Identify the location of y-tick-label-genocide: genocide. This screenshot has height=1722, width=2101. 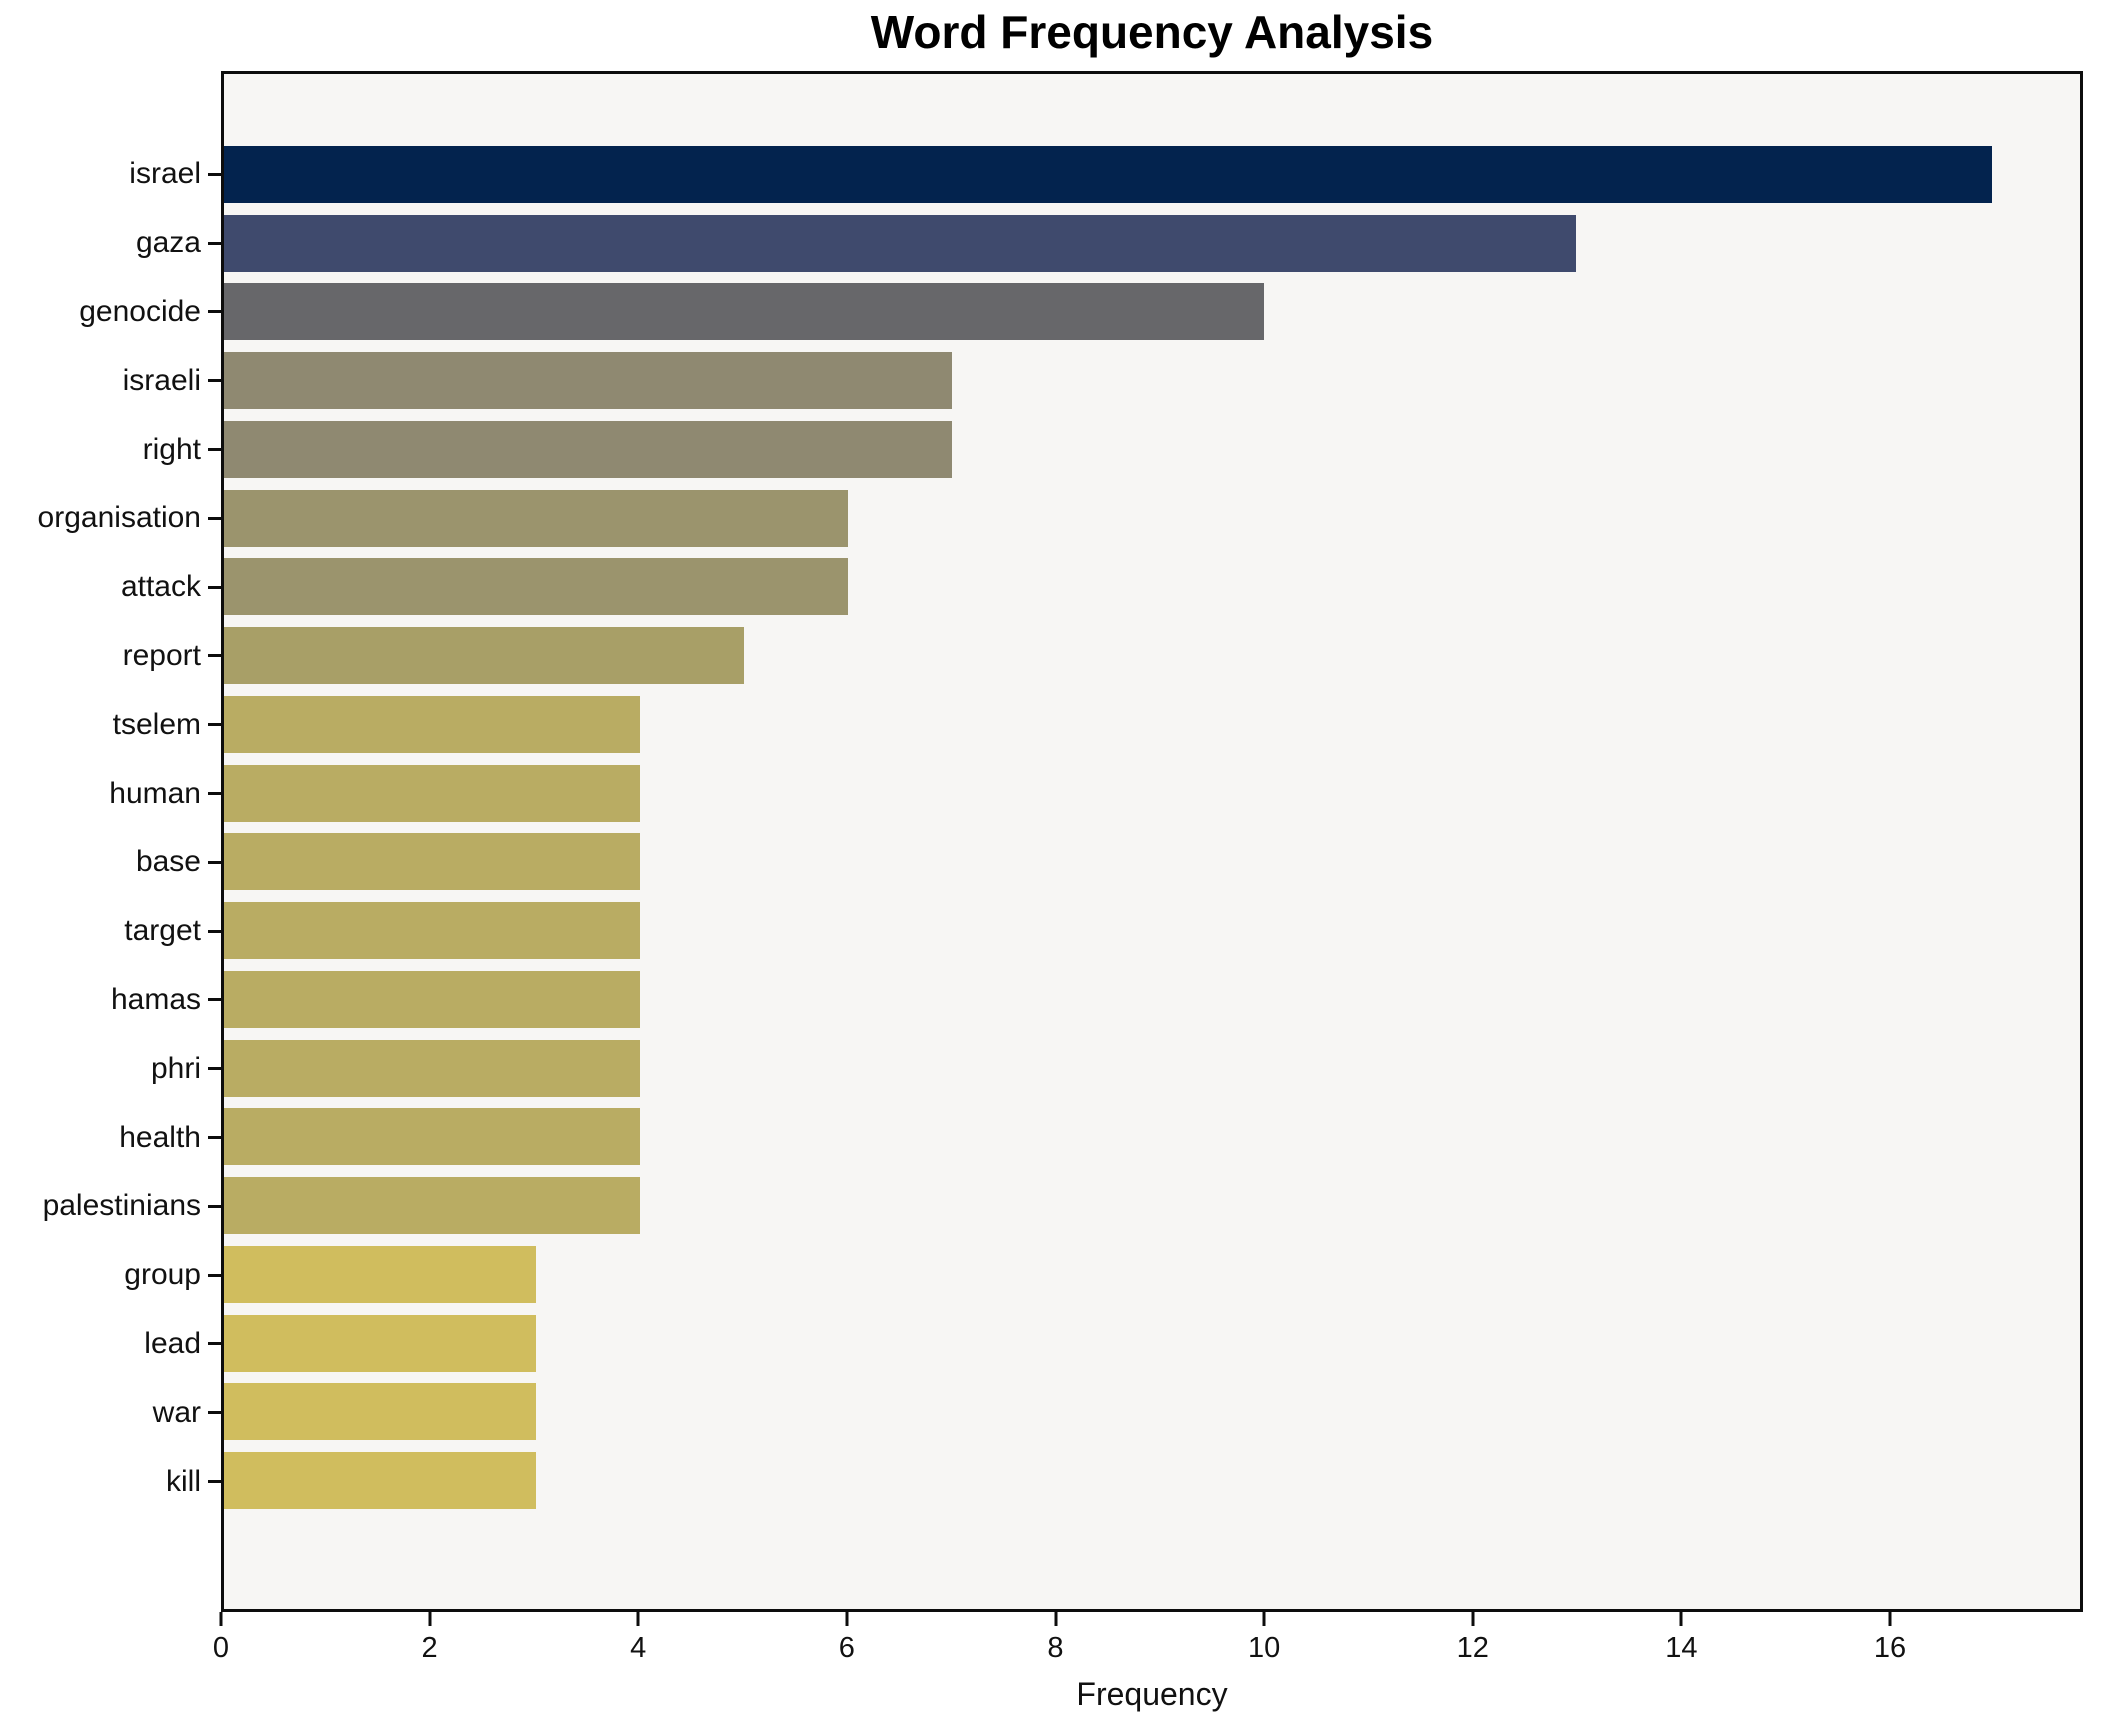
(140, 311).